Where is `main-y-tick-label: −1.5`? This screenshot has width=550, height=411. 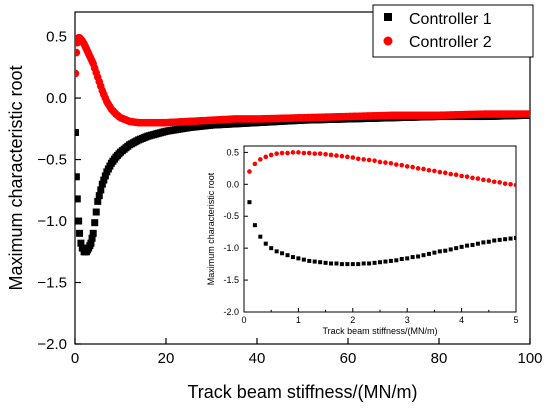 main-y-tick-label: −1.5 is located at coordinates (52, 283).